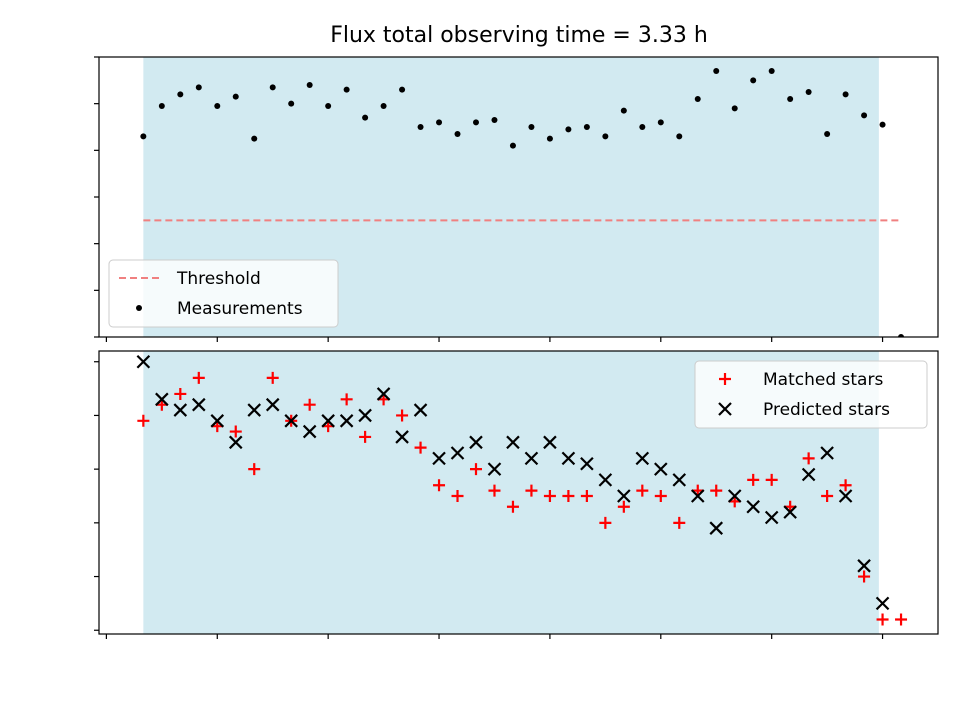 The width and height of the screenshot is (960, 720). Describe the element at coordinates (725, 379) in the screenshot. I see `legend-matched-swatch` at that location.